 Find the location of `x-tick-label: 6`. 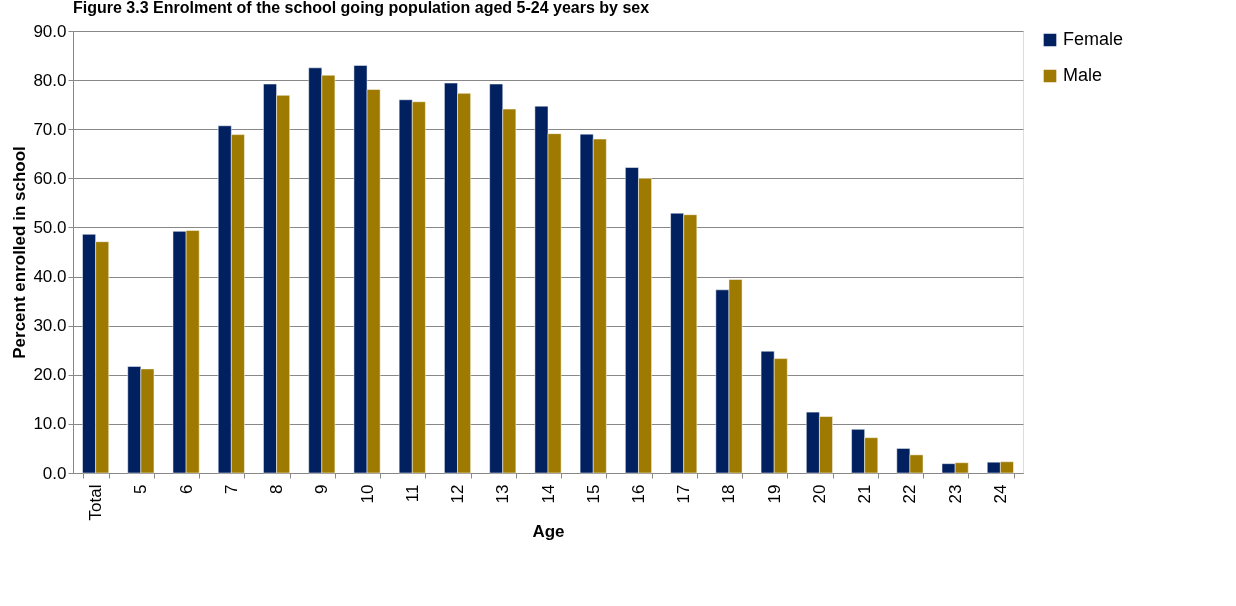

x-tick-label: 6 is located at coordinates (186, 489).